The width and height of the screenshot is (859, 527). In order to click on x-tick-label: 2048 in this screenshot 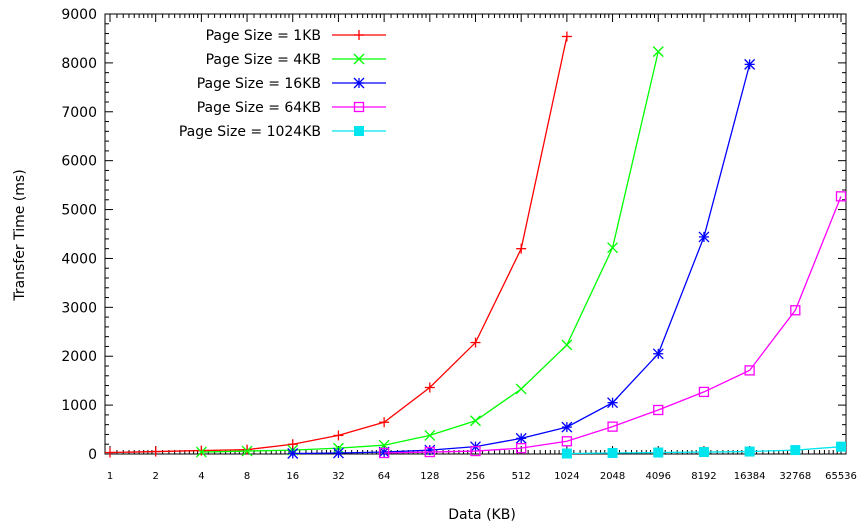, I will do `click(612, 476)`.